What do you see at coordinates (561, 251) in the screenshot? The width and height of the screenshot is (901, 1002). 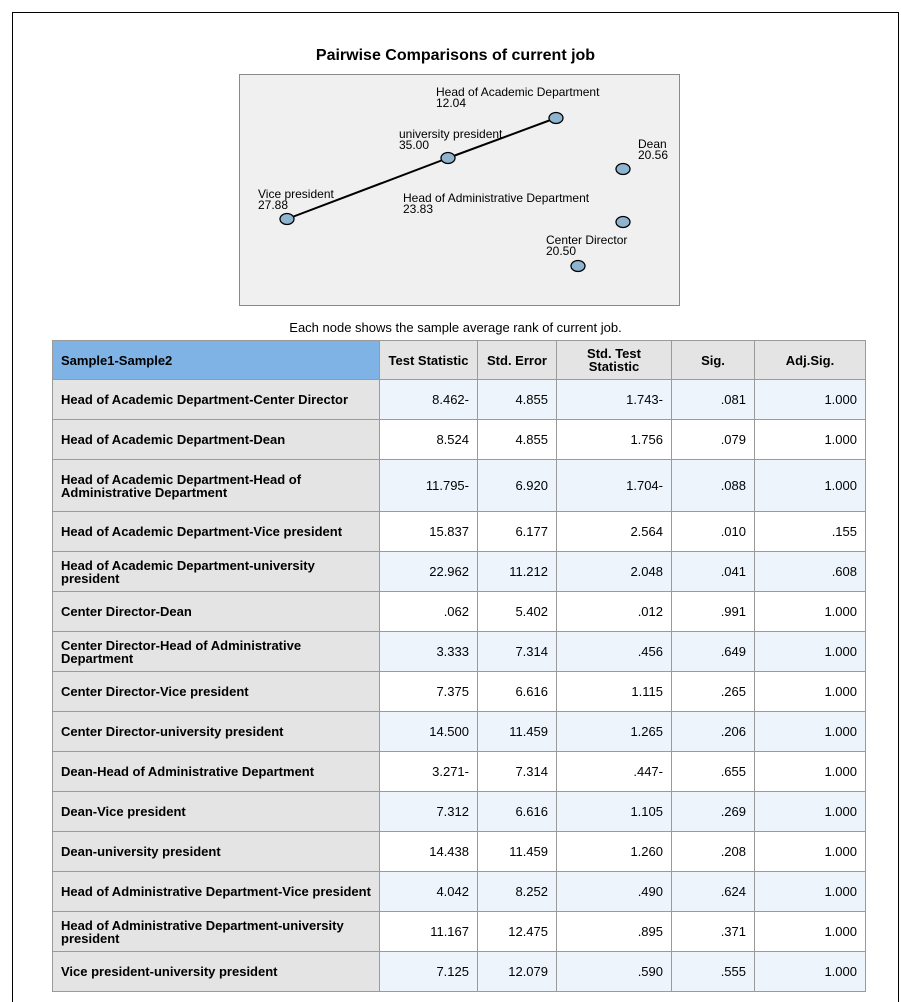 I see `node-rank-center-director: 20.50` at bounding box center [561, 251].